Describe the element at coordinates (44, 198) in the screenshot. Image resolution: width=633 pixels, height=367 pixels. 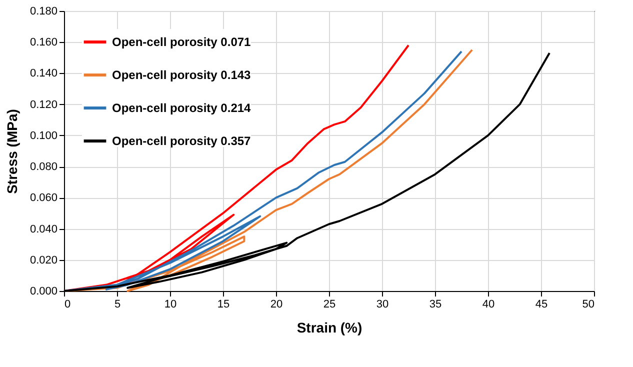
I see `y-tick-label: 0.060` at that location.